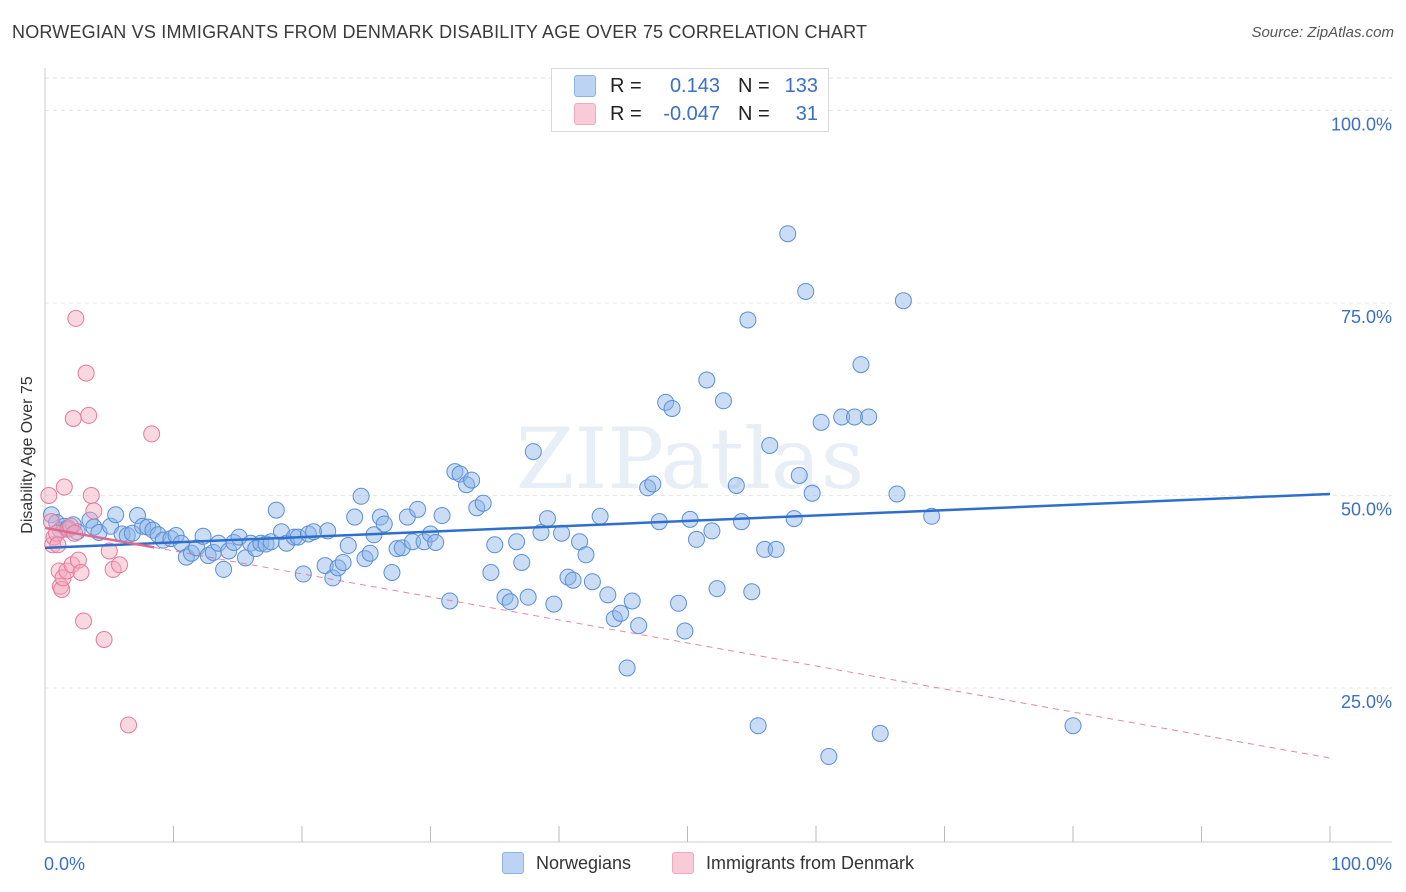 This screenshot has height=892, width=1406. Describe the element at coordinates (1361, 125) in the screenshot. I see `y-tick-label: 100.0%` at that location.